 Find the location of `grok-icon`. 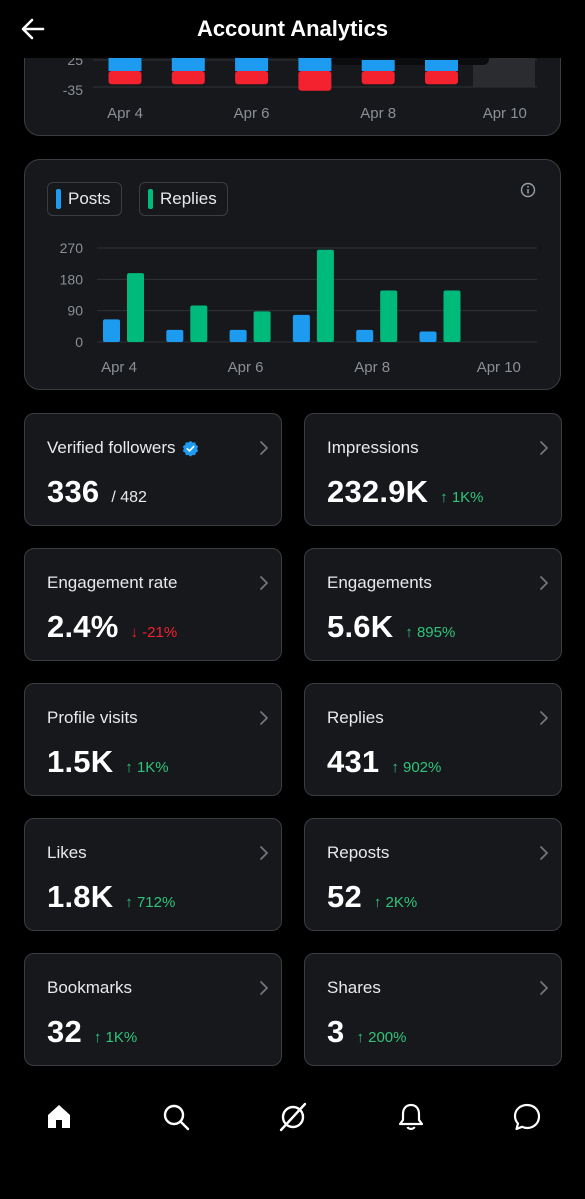

grok-icon is located at coordinates (293, 1117).